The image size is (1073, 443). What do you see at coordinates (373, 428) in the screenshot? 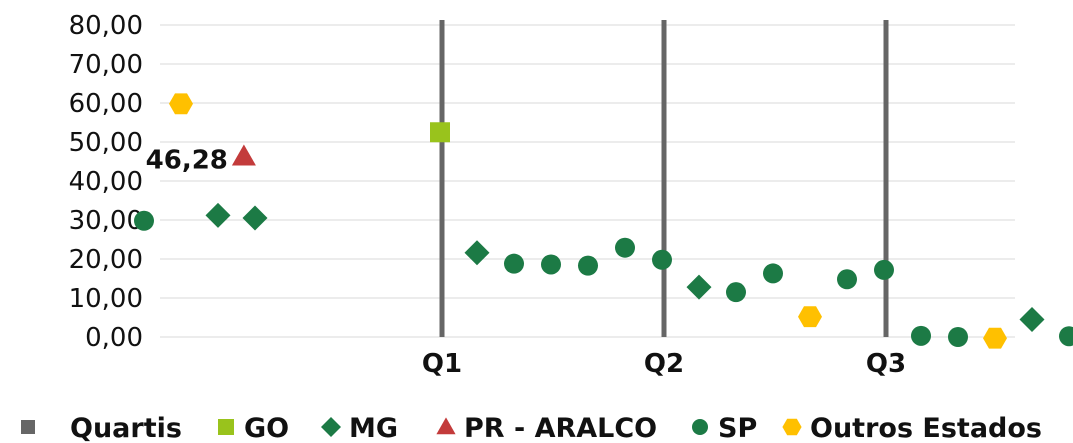
I see `legend-label-mg: MG` at bounding box center [373, 428].